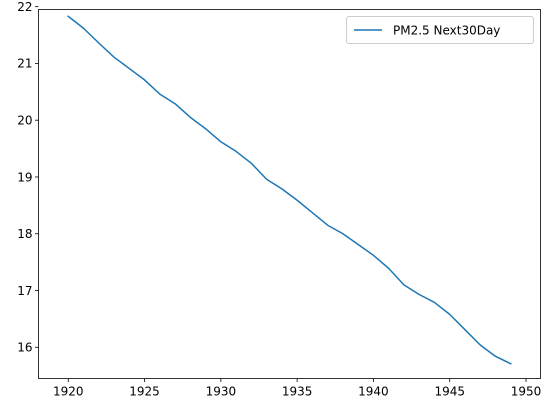  Describe the element at coordinates (24, 291) in the screenshot. I see `y-tick-label: 17` at that location.